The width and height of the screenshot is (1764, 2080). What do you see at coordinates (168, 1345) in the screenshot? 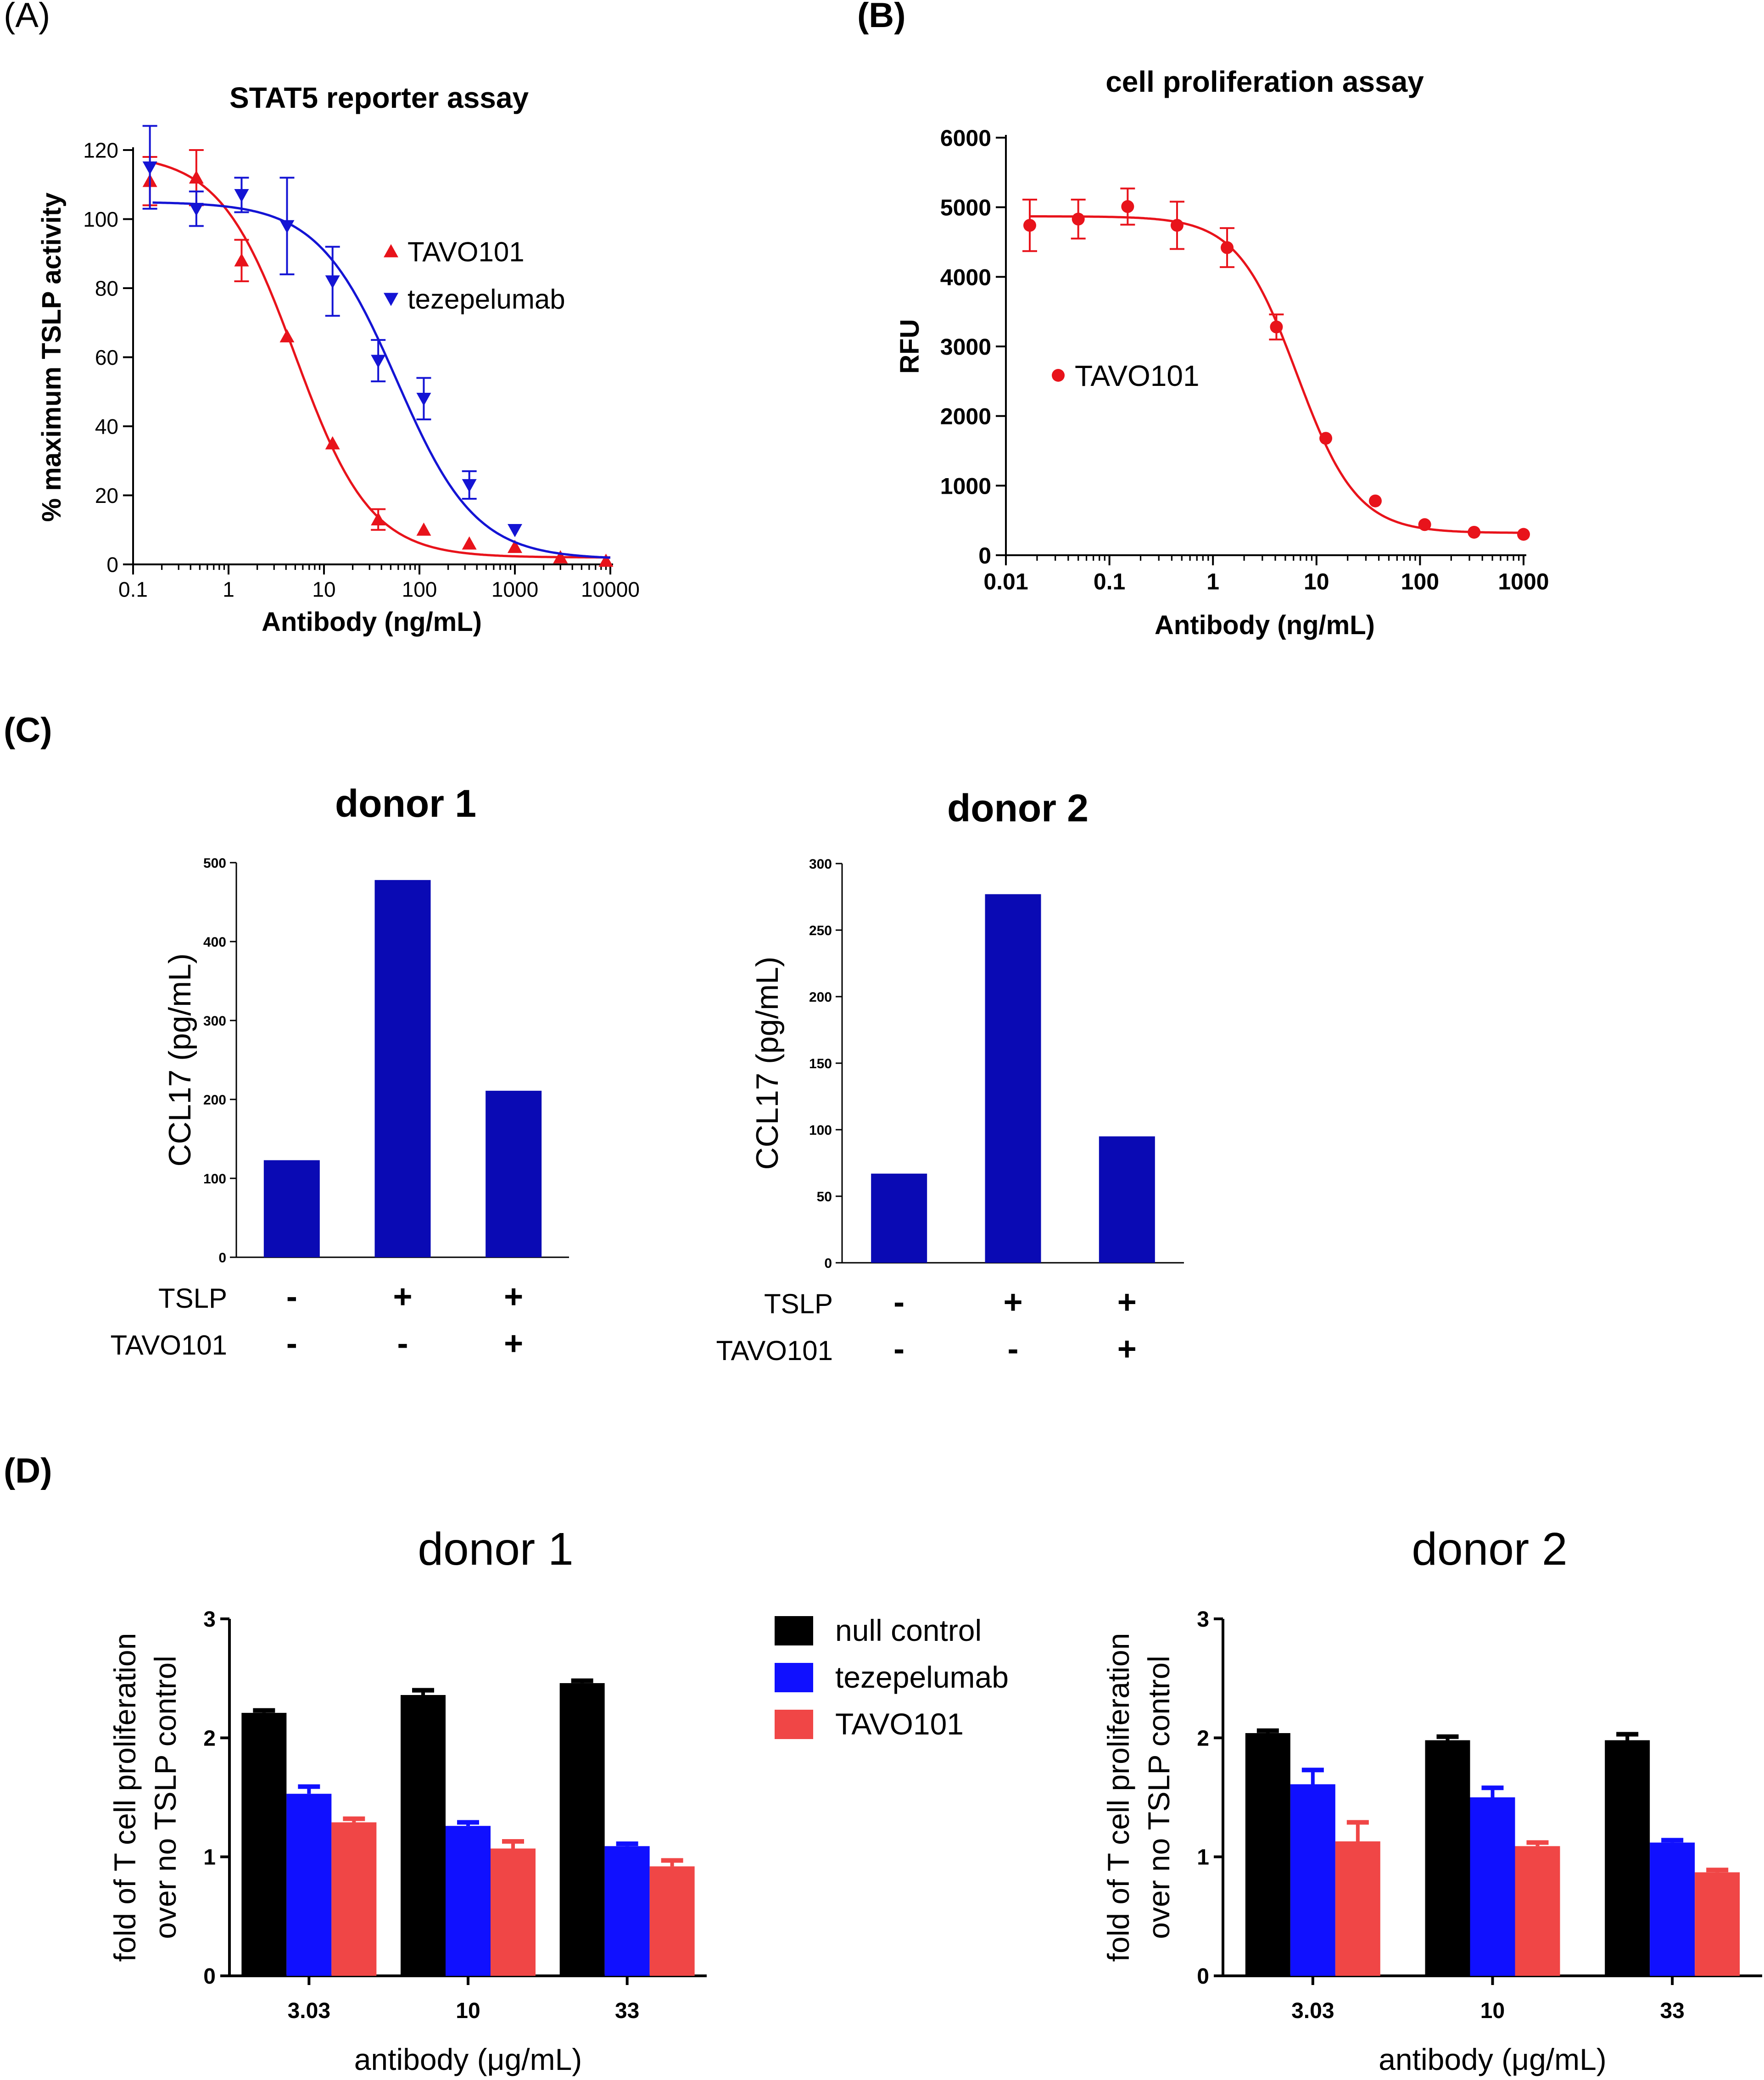
I see `condition-label-tavo101: TAVO101` at bounding box center [168, 1345].